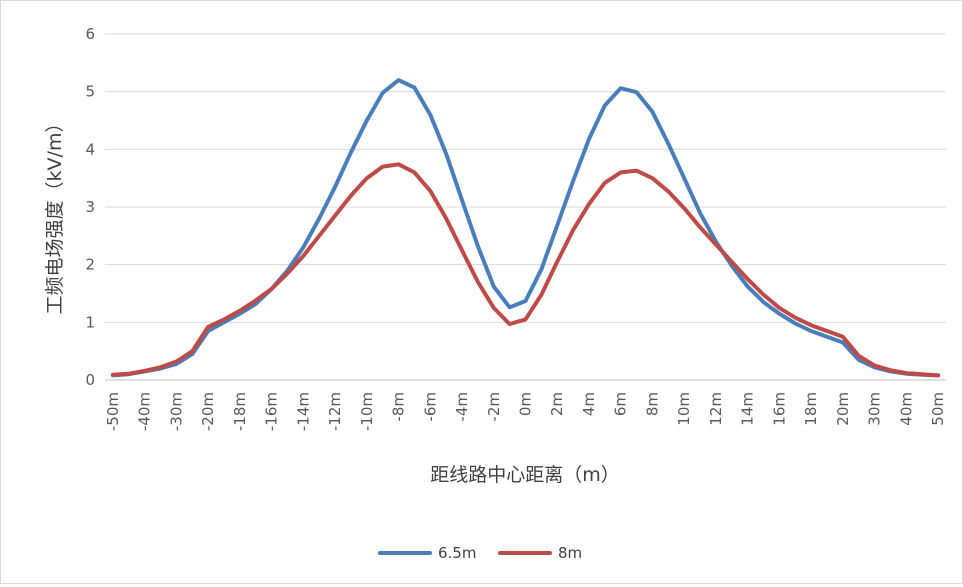  What do you see at coordinates (938, 409) in the screenshot?
I see `x-tick-label: 50m` at bounding box center [938, 409].